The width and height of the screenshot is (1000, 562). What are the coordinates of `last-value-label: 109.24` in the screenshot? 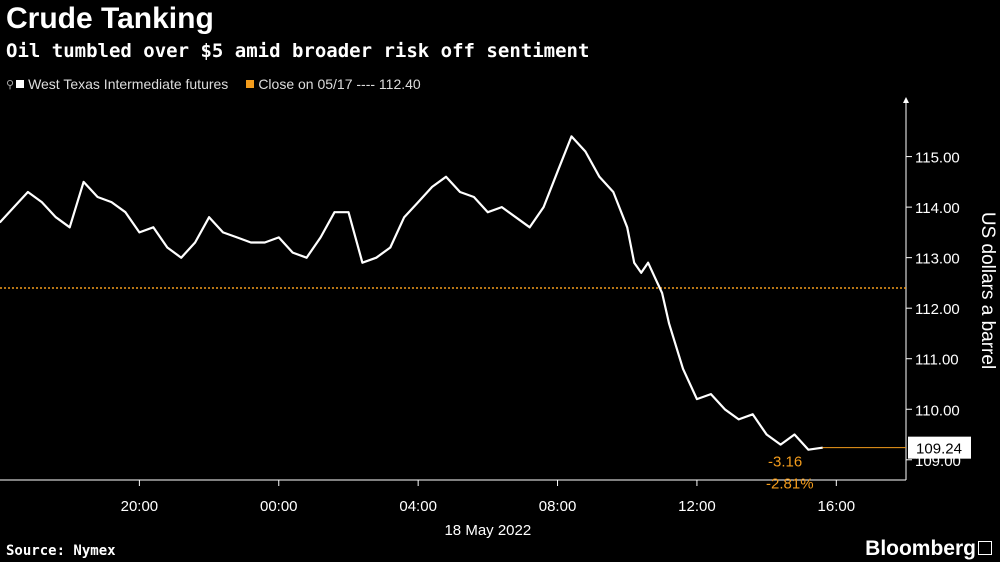 It's located at (939, 449).